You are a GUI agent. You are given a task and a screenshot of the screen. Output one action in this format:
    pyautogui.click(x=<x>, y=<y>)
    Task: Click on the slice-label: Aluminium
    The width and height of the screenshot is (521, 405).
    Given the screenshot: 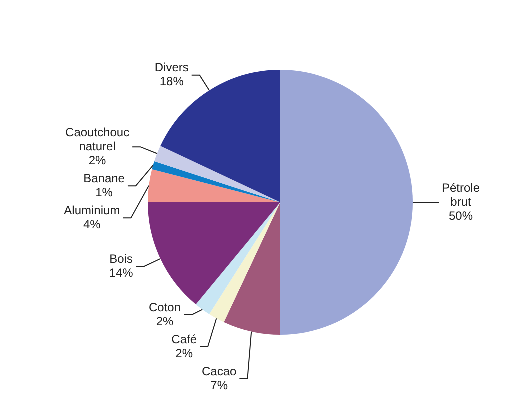 What is the action you would take?
    pyautogui.click(x=92, y=210)
    